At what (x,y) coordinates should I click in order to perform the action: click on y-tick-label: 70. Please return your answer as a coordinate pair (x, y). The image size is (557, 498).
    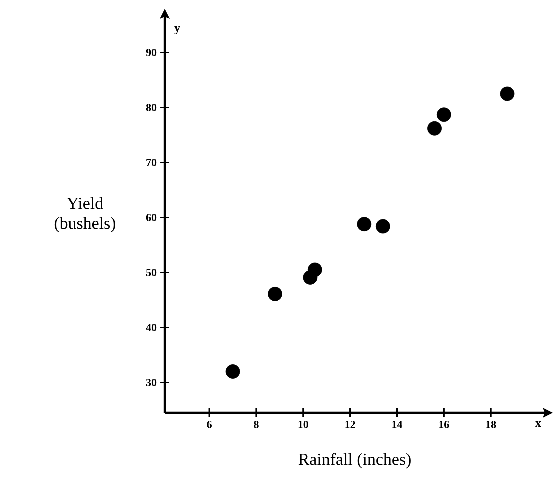
    Looking at the image, I should click on (151, 162).